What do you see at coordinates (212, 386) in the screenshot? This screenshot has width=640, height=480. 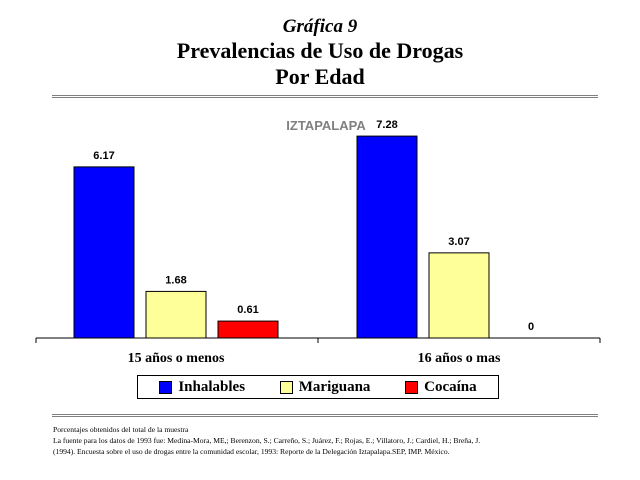 I see `legend-label-inhalables: Inhalables` at bounding box center [212, 386].